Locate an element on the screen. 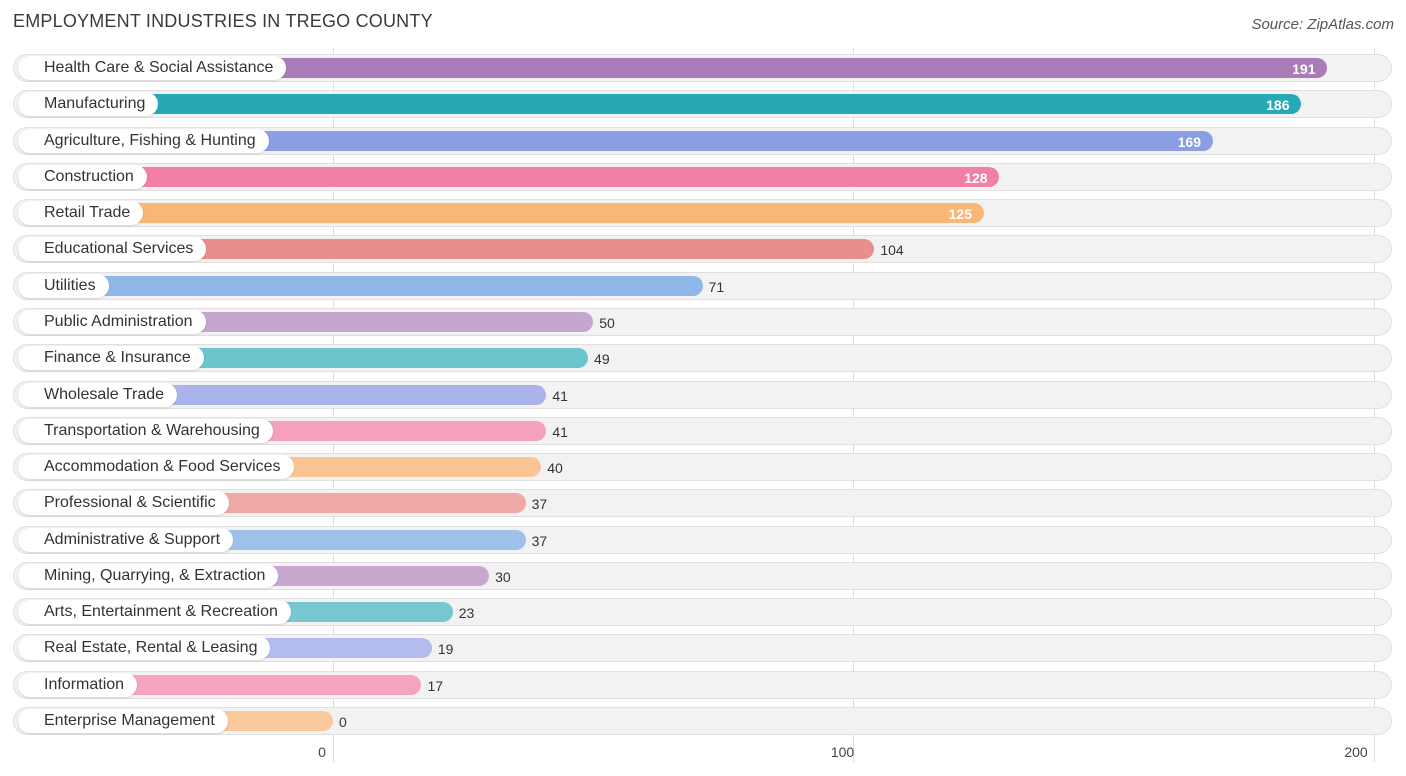 This screenshot has height=776, width=1406. bar-value-label: 104 is located at coordinates (892, 250).